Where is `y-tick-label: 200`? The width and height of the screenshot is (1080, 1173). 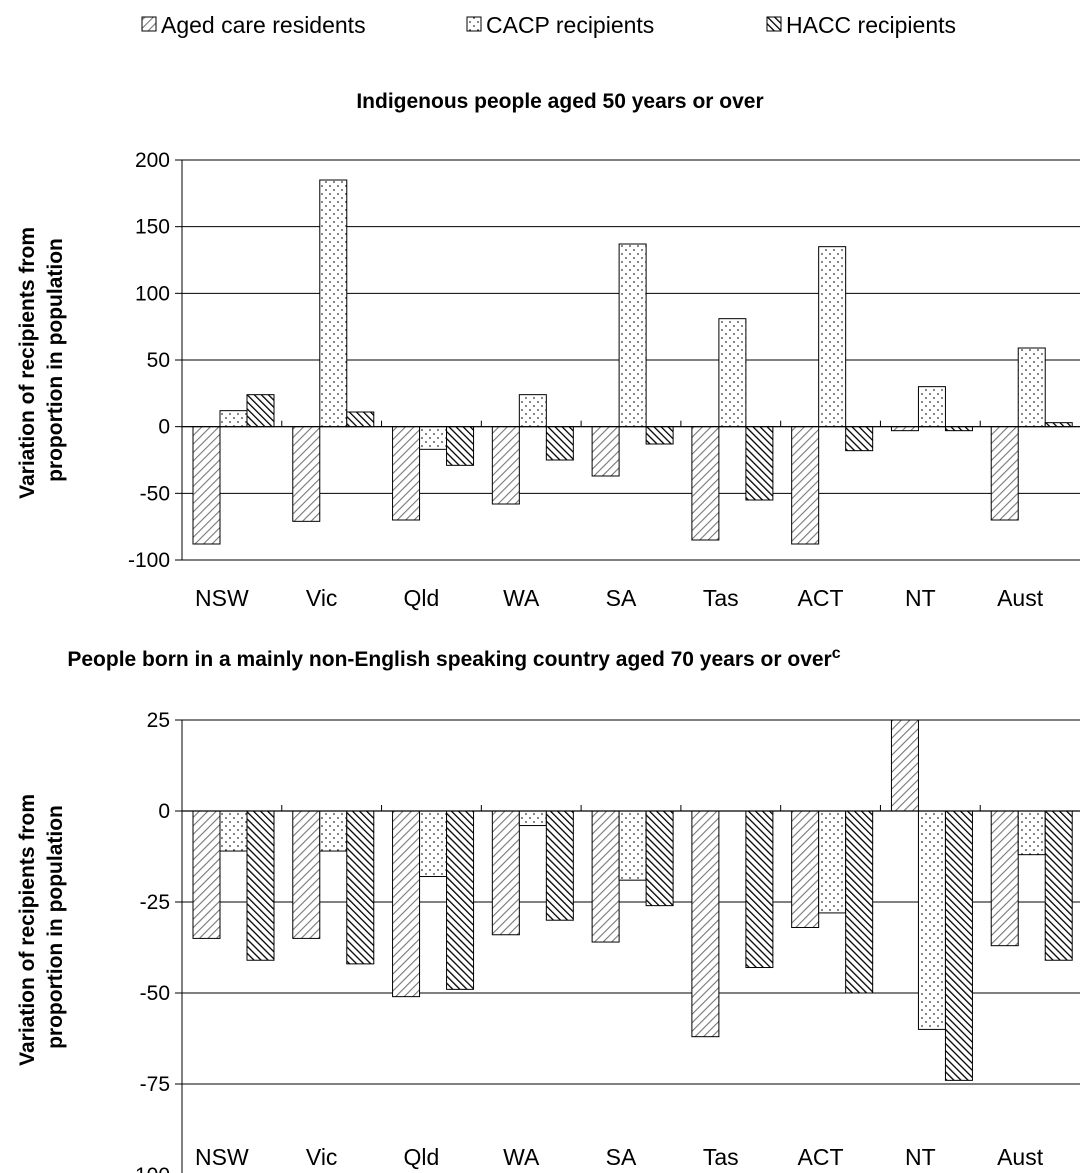
y-tick-label: 200 is located at coordinates (152, 160).